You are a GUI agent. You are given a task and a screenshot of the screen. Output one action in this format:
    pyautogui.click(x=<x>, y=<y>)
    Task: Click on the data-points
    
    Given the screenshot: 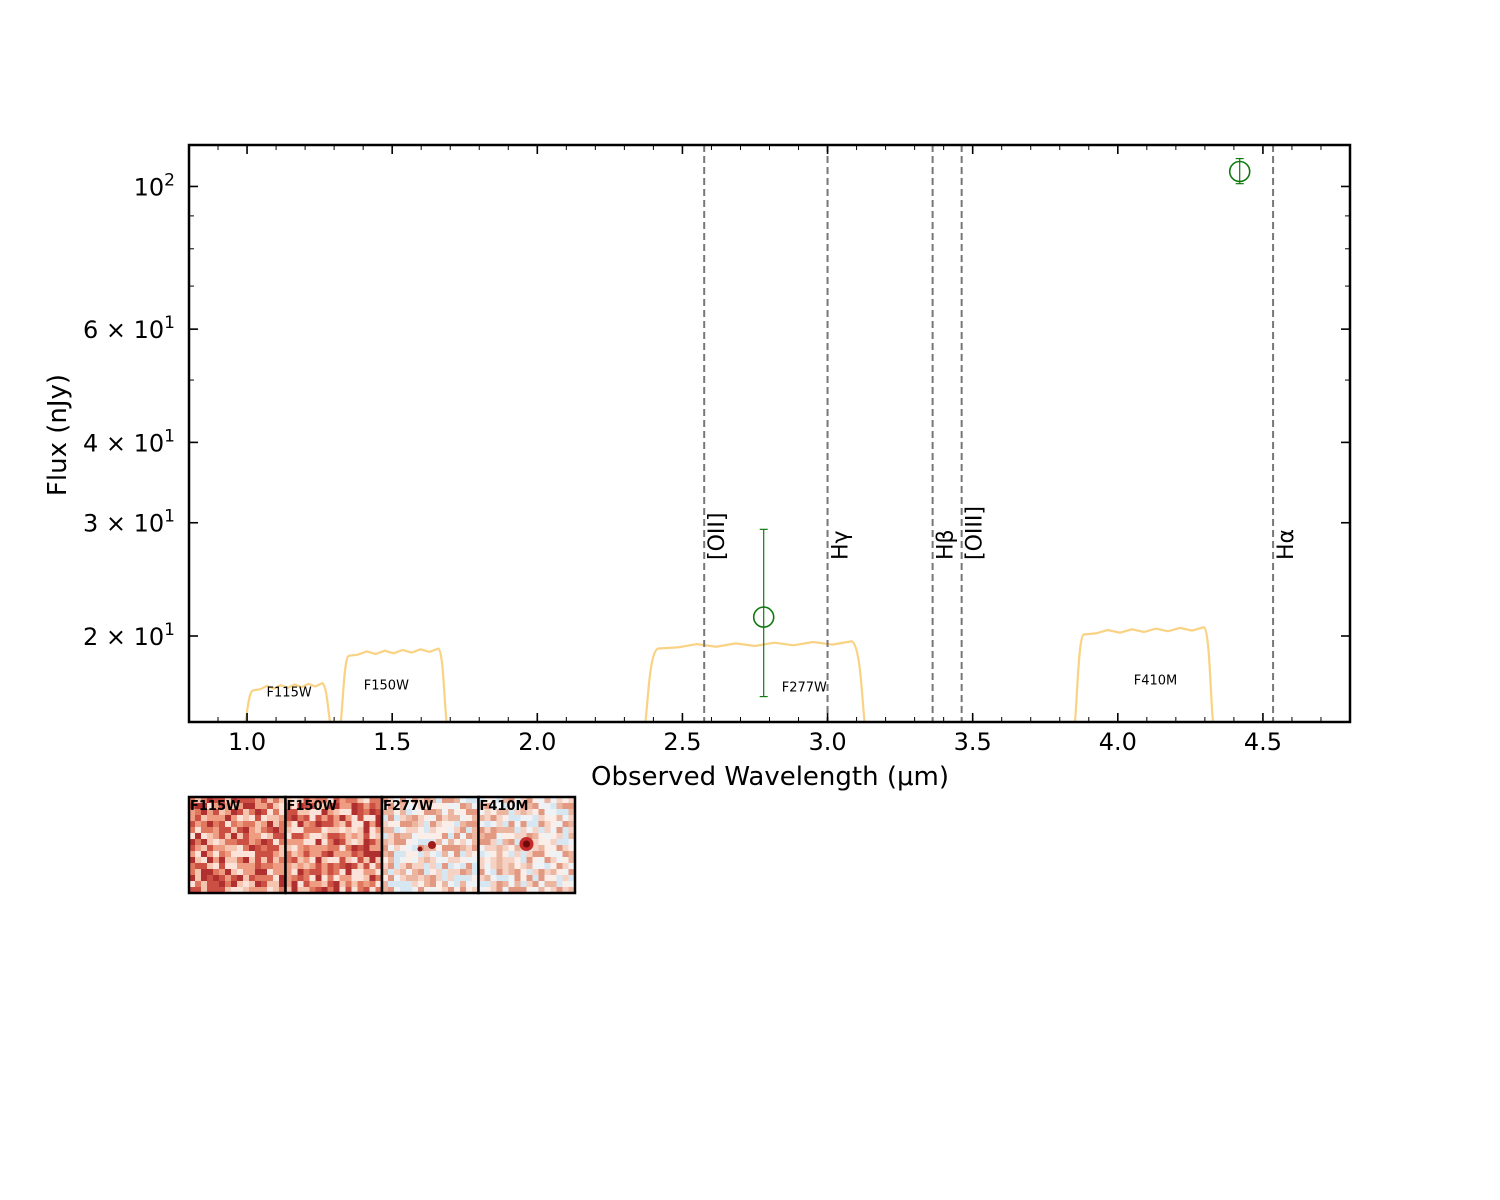 What is the action you would take?
    pyautogui.click(x=1001, y=427)
    